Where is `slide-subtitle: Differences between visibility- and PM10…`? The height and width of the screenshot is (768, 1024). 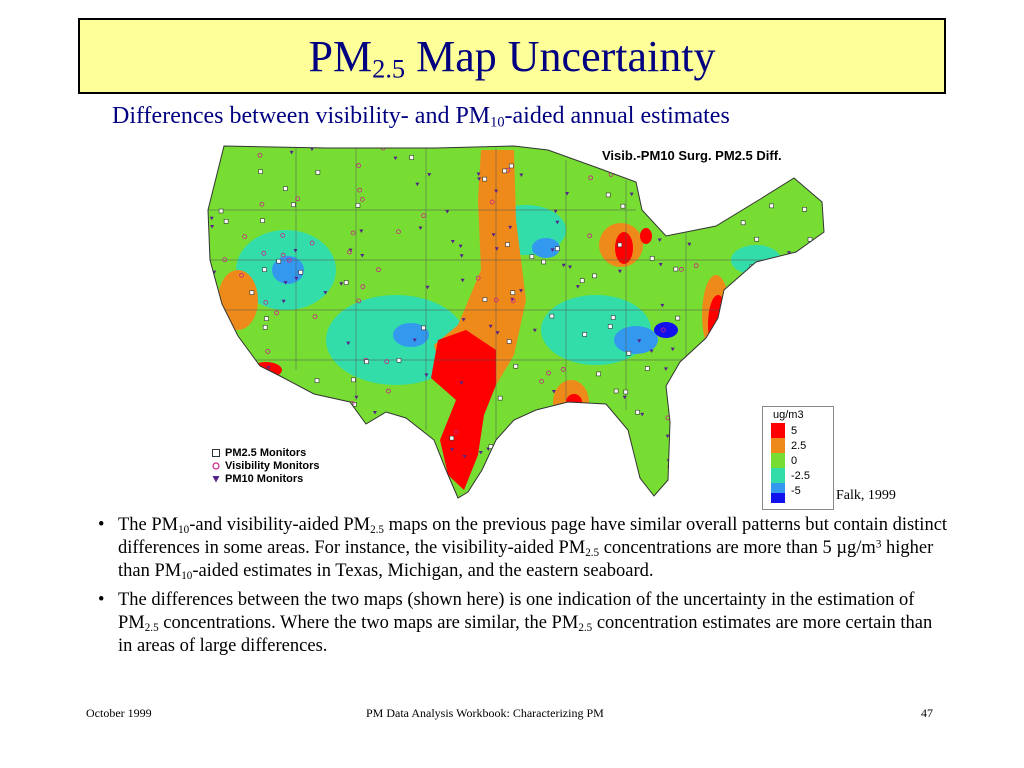
slide-subtitle: Differences between visibility- and PM10… is located at coordinates (421, 117).